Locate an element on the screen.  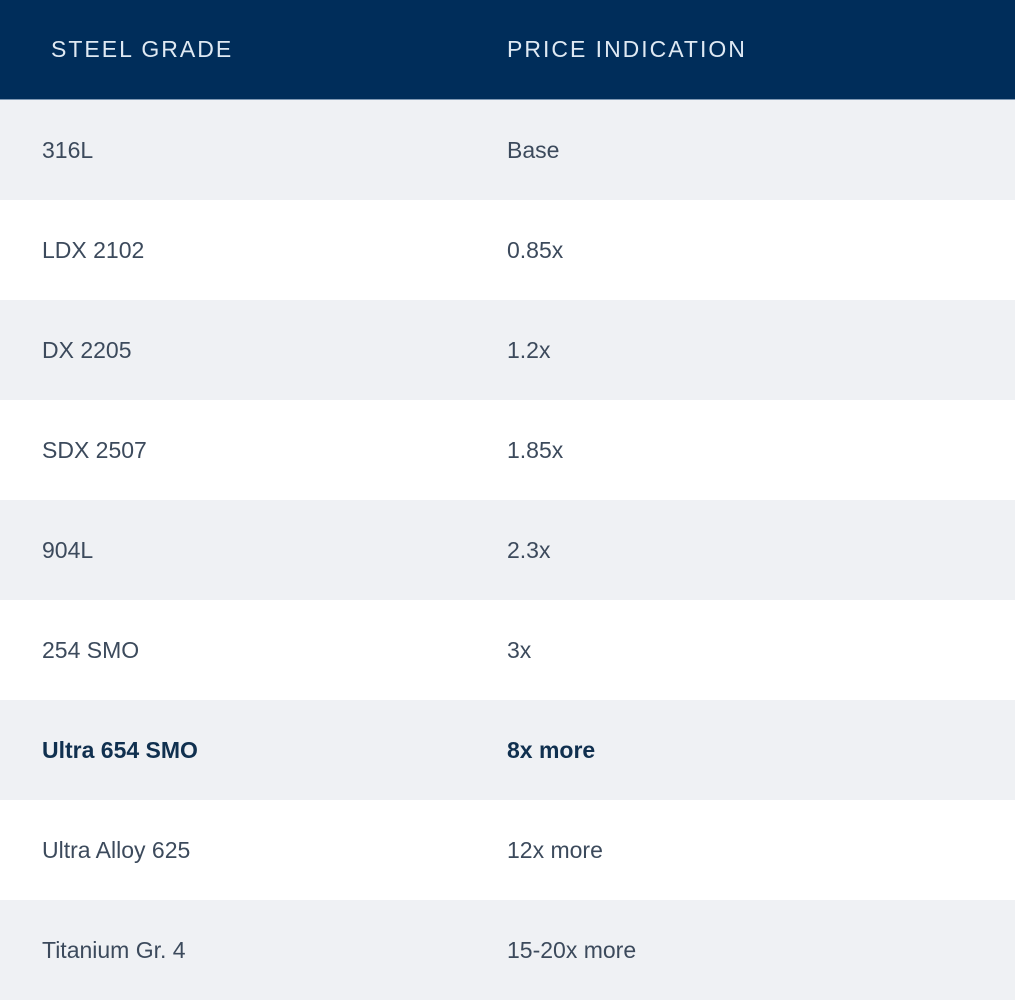
table-row: Ultra Alloy 625 12x more is located at coordinates (507, 850).